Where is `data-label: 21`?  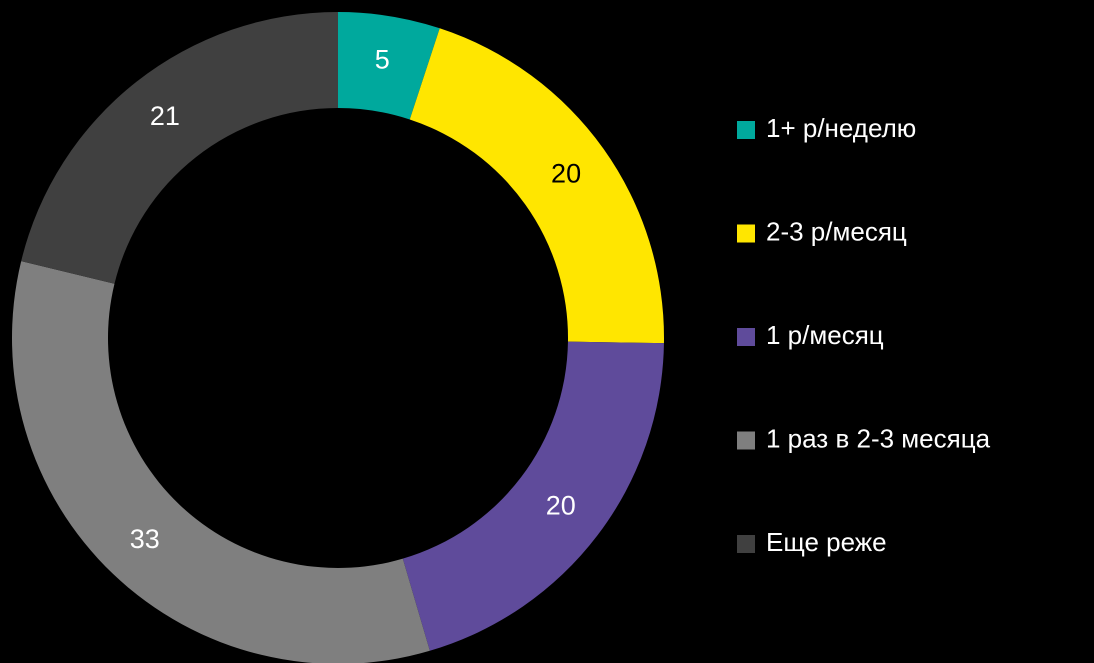 data-label: 21 is located at coordinates (165, 116).